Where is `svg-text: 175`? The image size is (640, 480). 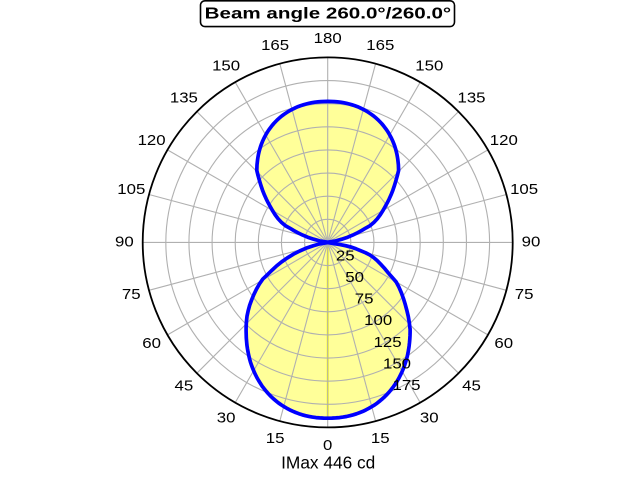
svg-text: 175 is located at coordinates (407, 386).